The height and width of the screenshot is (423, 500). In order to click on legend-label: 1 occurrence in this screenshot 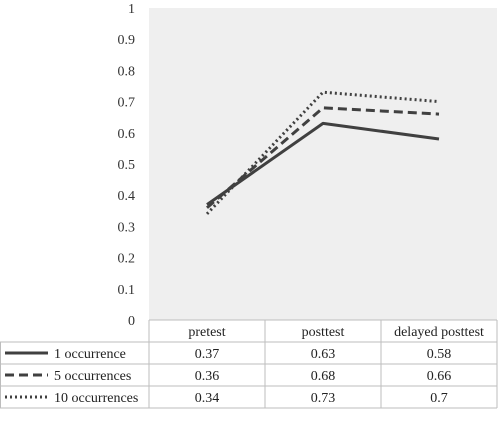, I will do `click(90, 354)`.